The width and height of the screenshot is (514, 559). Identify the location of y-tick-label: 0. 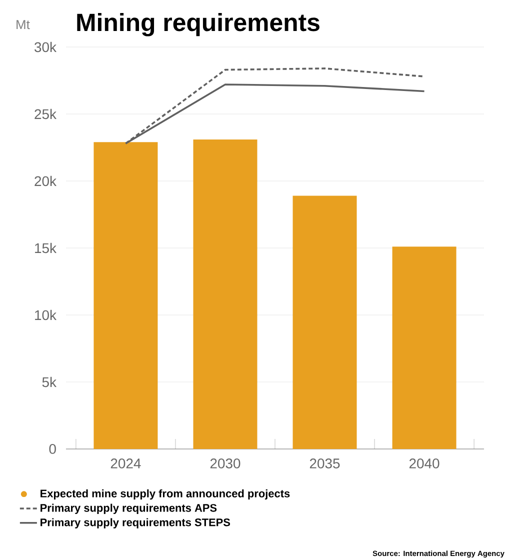
(52, 449).